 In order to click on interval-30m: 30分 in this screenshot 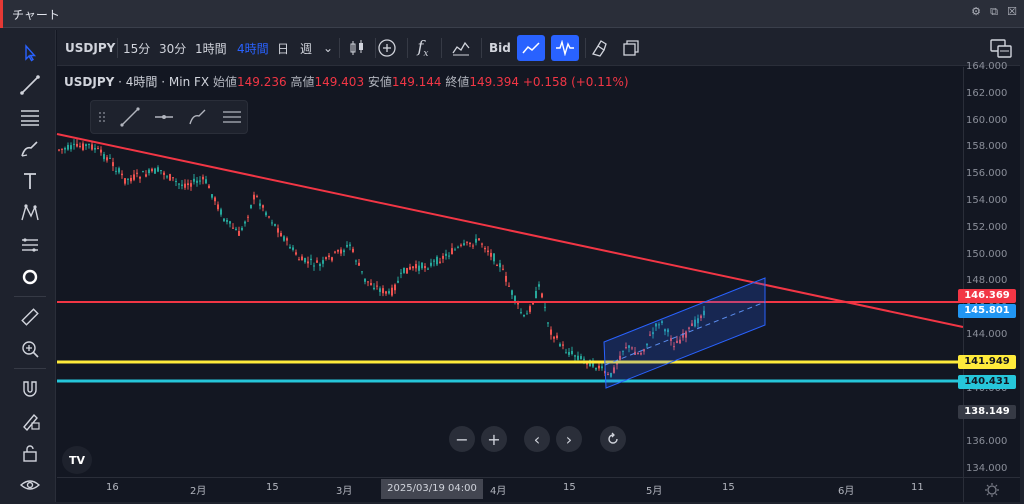, I will do `click(173, 48)`.